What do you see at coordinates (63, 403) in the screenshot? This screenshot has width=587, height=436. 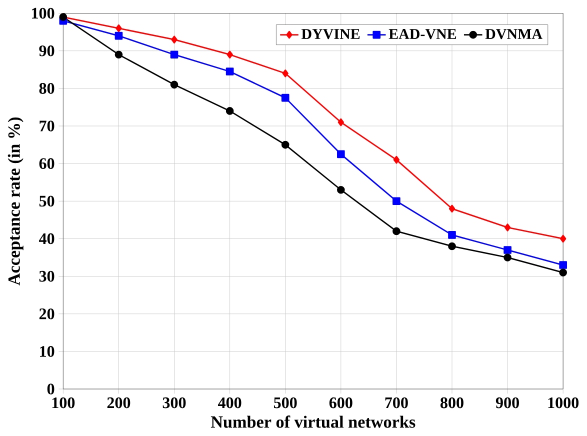 I see `x-tick-label: 100` at bounding box center [63, 403].